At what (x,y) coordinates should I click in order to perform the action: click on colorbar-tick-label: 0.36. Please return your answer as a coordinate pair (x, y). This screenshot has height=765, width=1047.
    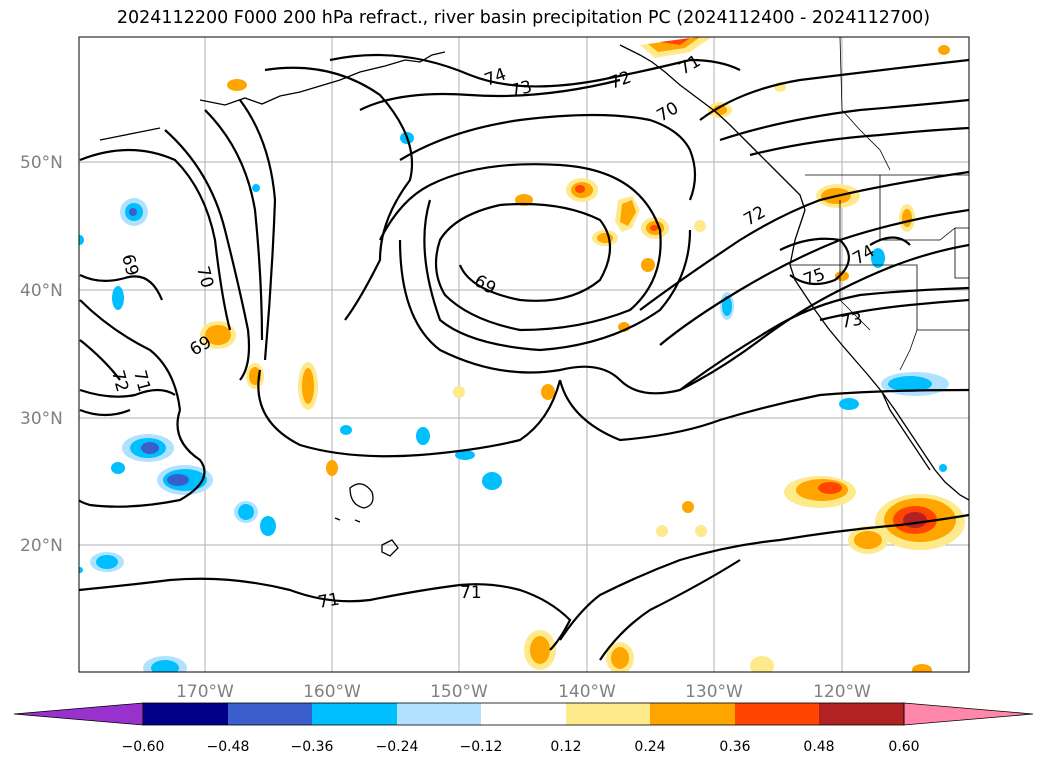
    Looking at the image, I should click on (734, 747).